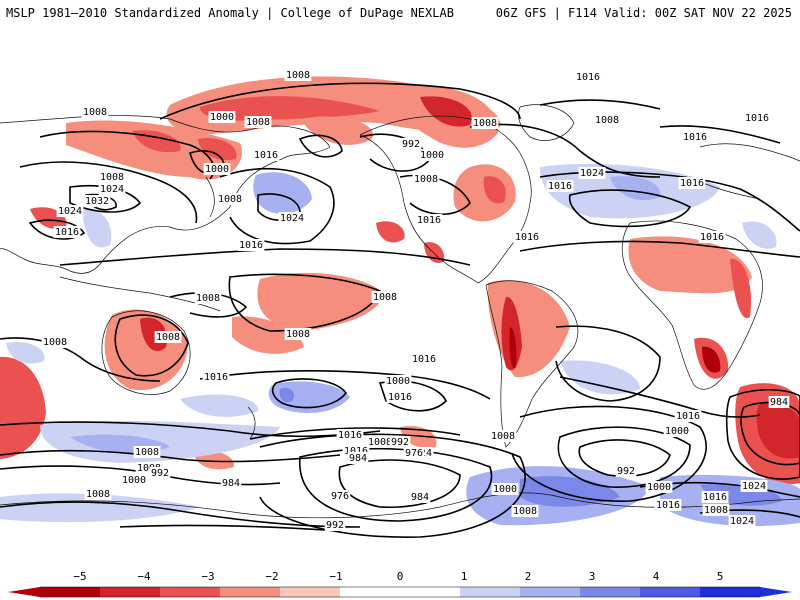 The image size is (800, 600). What do you see at coordinates (97, 228) in the screenshot?
I see `anomaly-india` at bounding box center [97, 228].